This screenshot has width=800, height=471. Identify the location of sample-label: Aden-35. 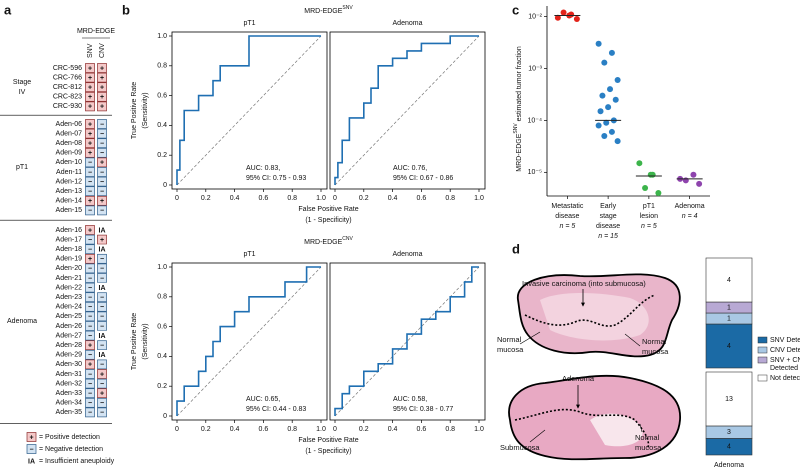
(69, 412).